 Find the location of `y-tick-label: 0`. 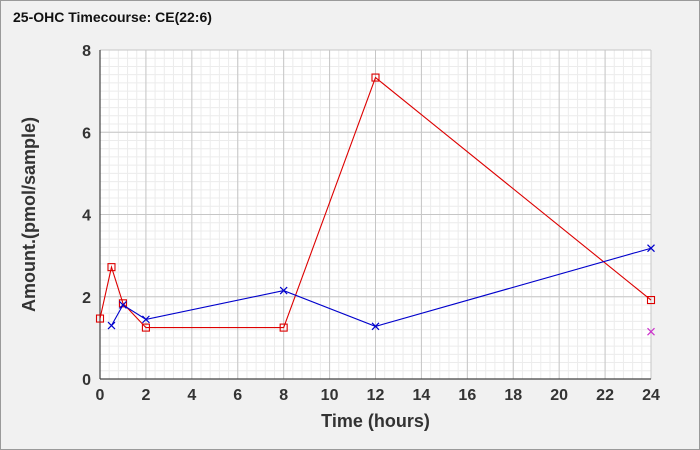

y-tick-label: 0 is located at coordinates (86, 380).